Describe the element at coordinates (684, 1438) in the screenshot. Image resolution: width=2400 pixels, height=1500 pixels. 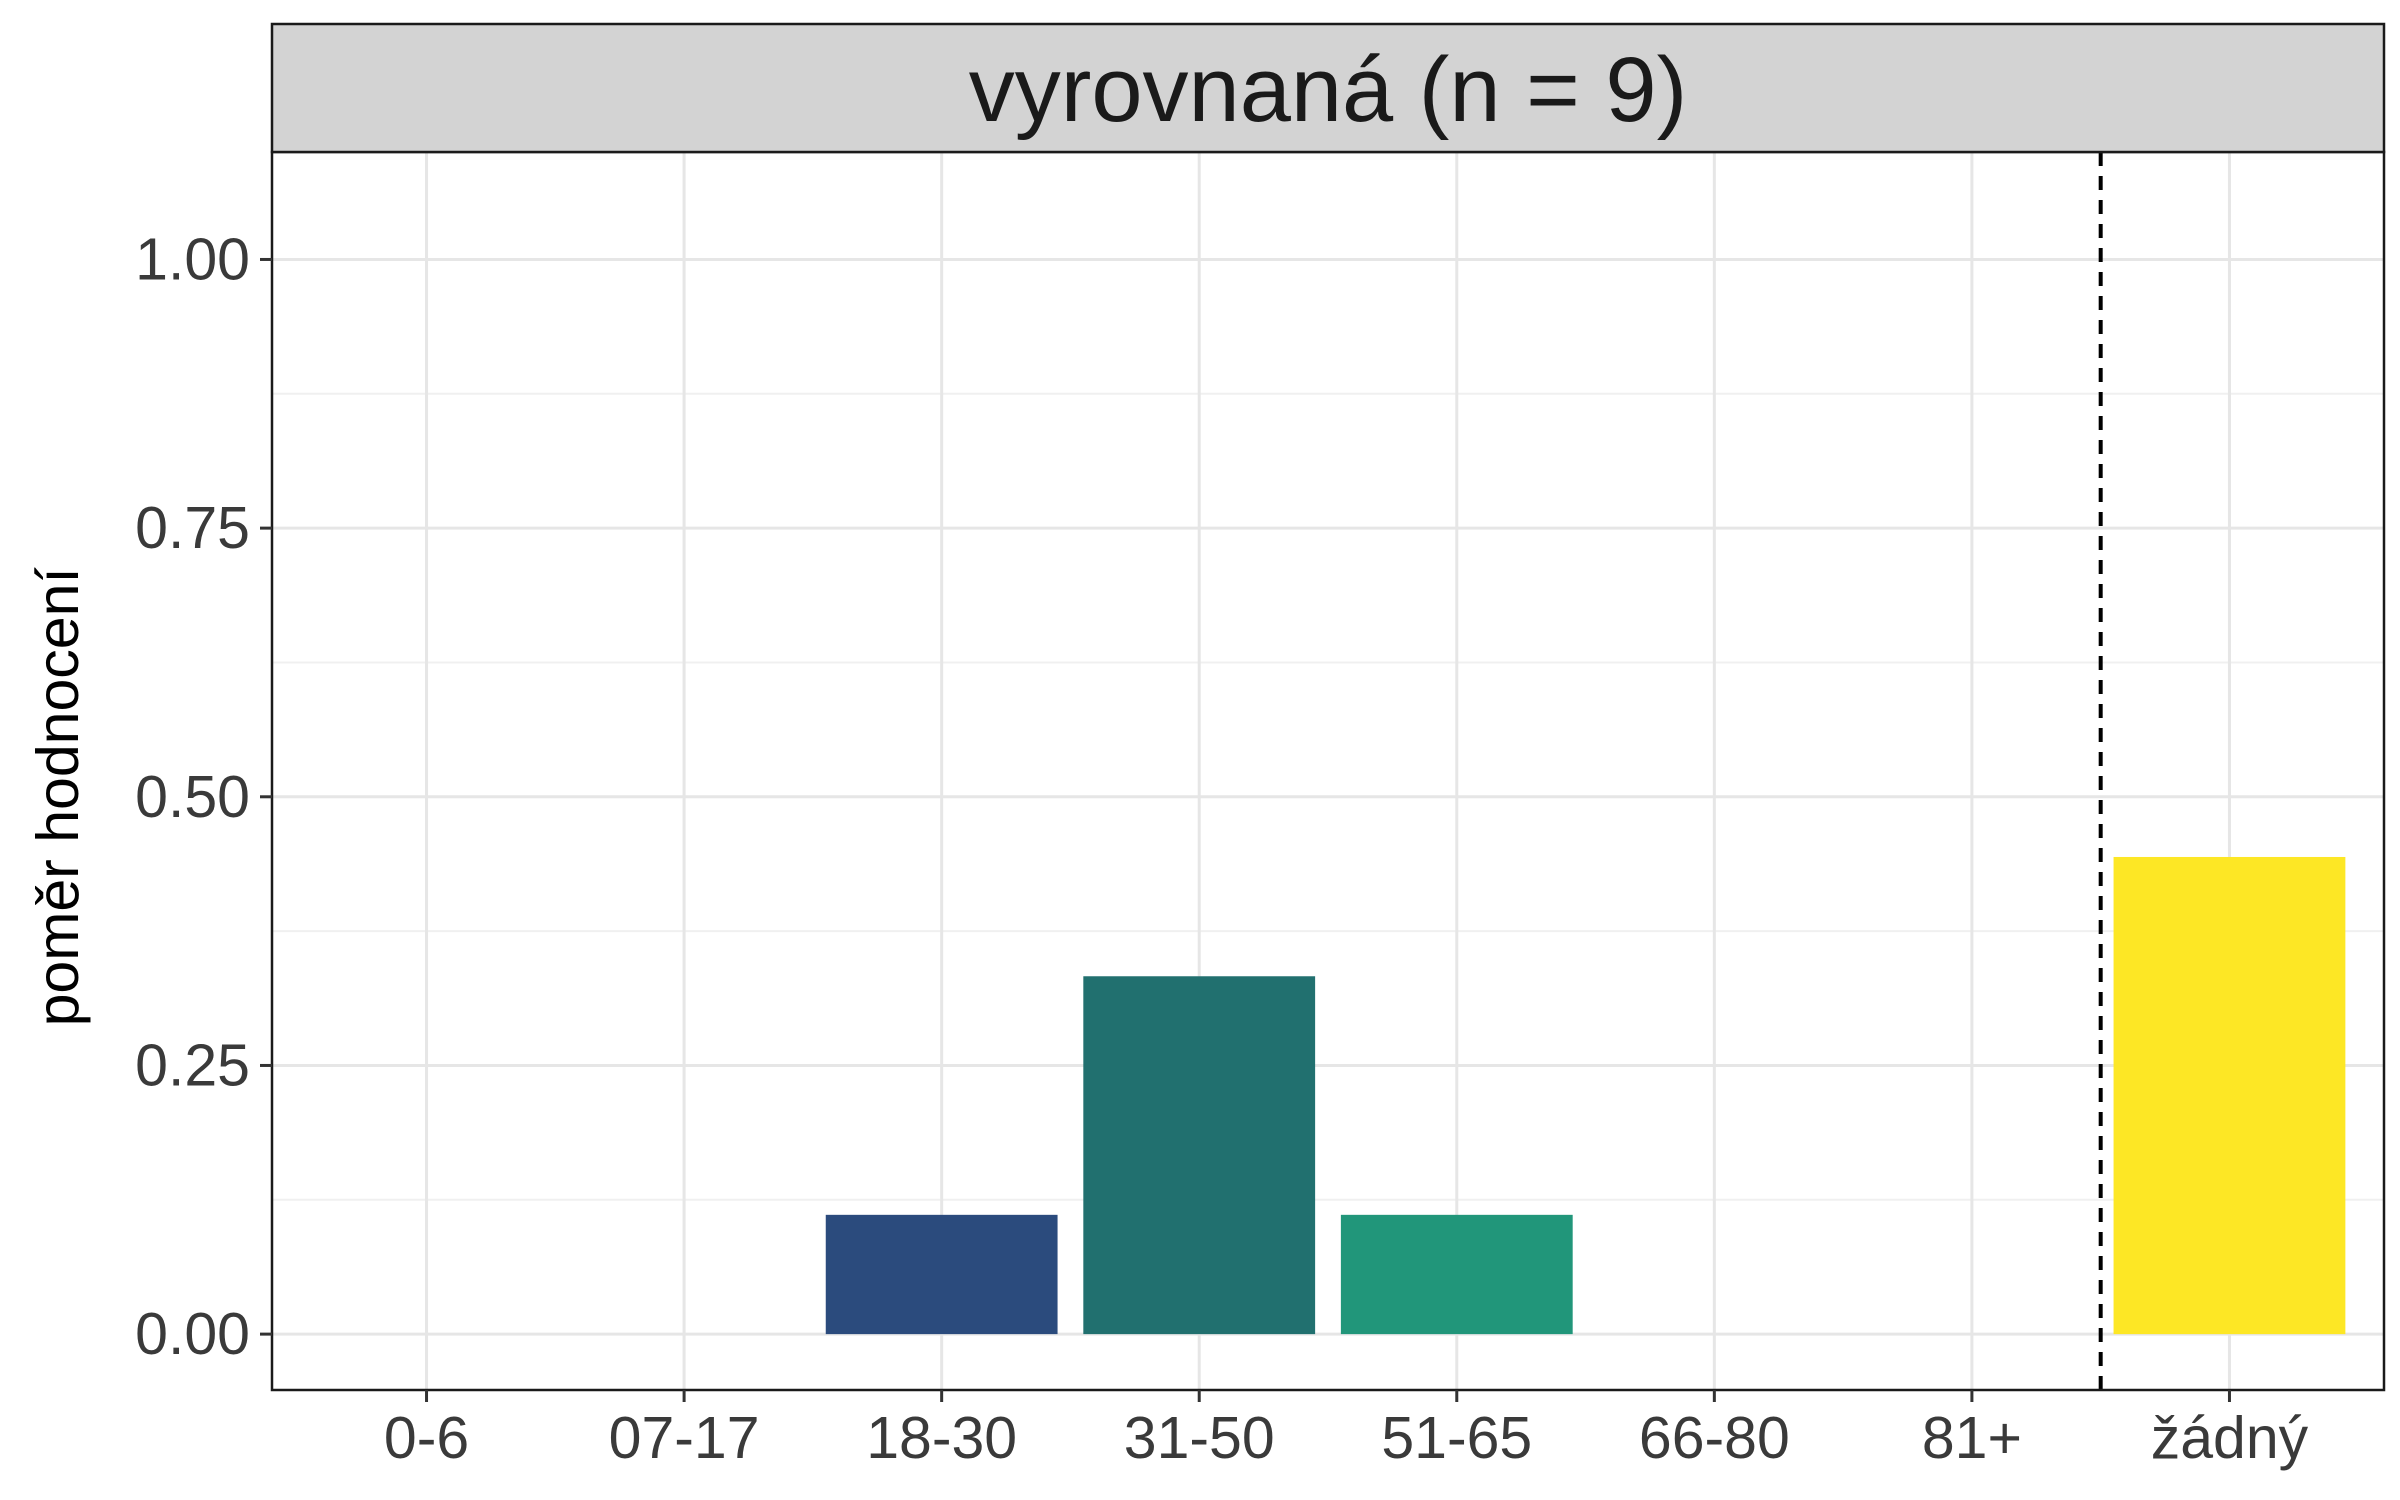
I see `x-tick-label: 07-17` at that location.